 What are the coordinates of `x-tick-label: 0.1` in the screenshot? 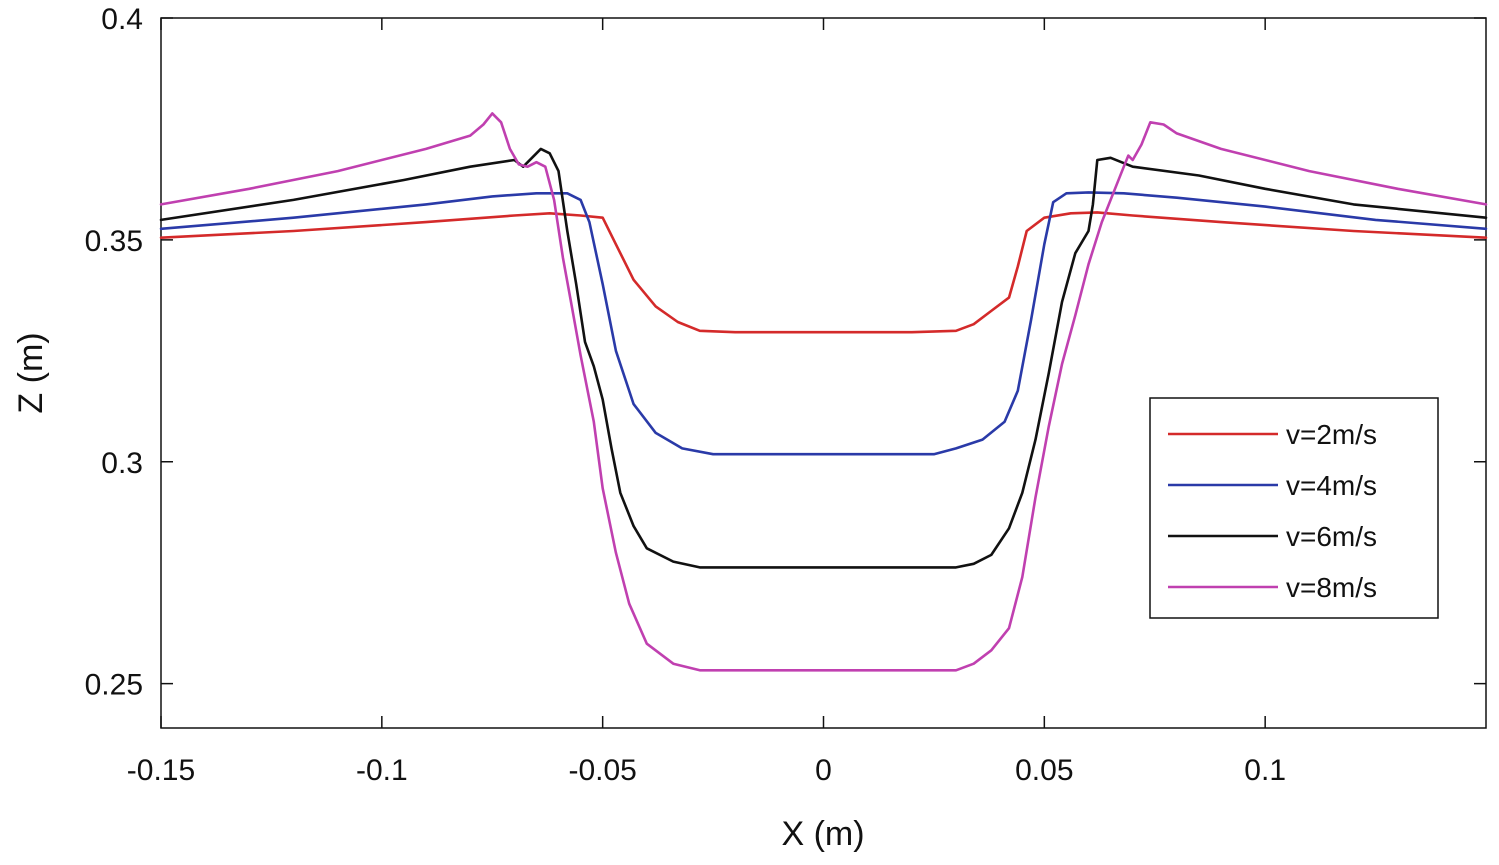 It's located at (1265, 770).